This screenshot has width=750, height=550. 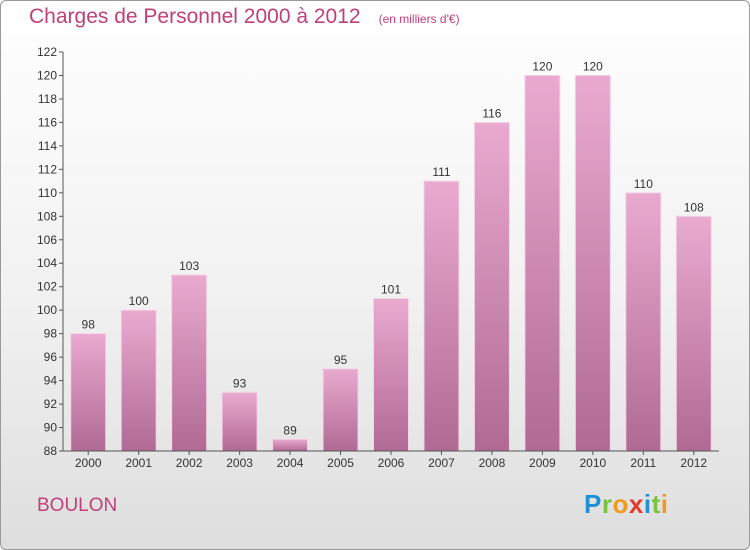 I want to click on chart-title: Charges de Personnel 2000 à 2012, so click(x=195, y=16).